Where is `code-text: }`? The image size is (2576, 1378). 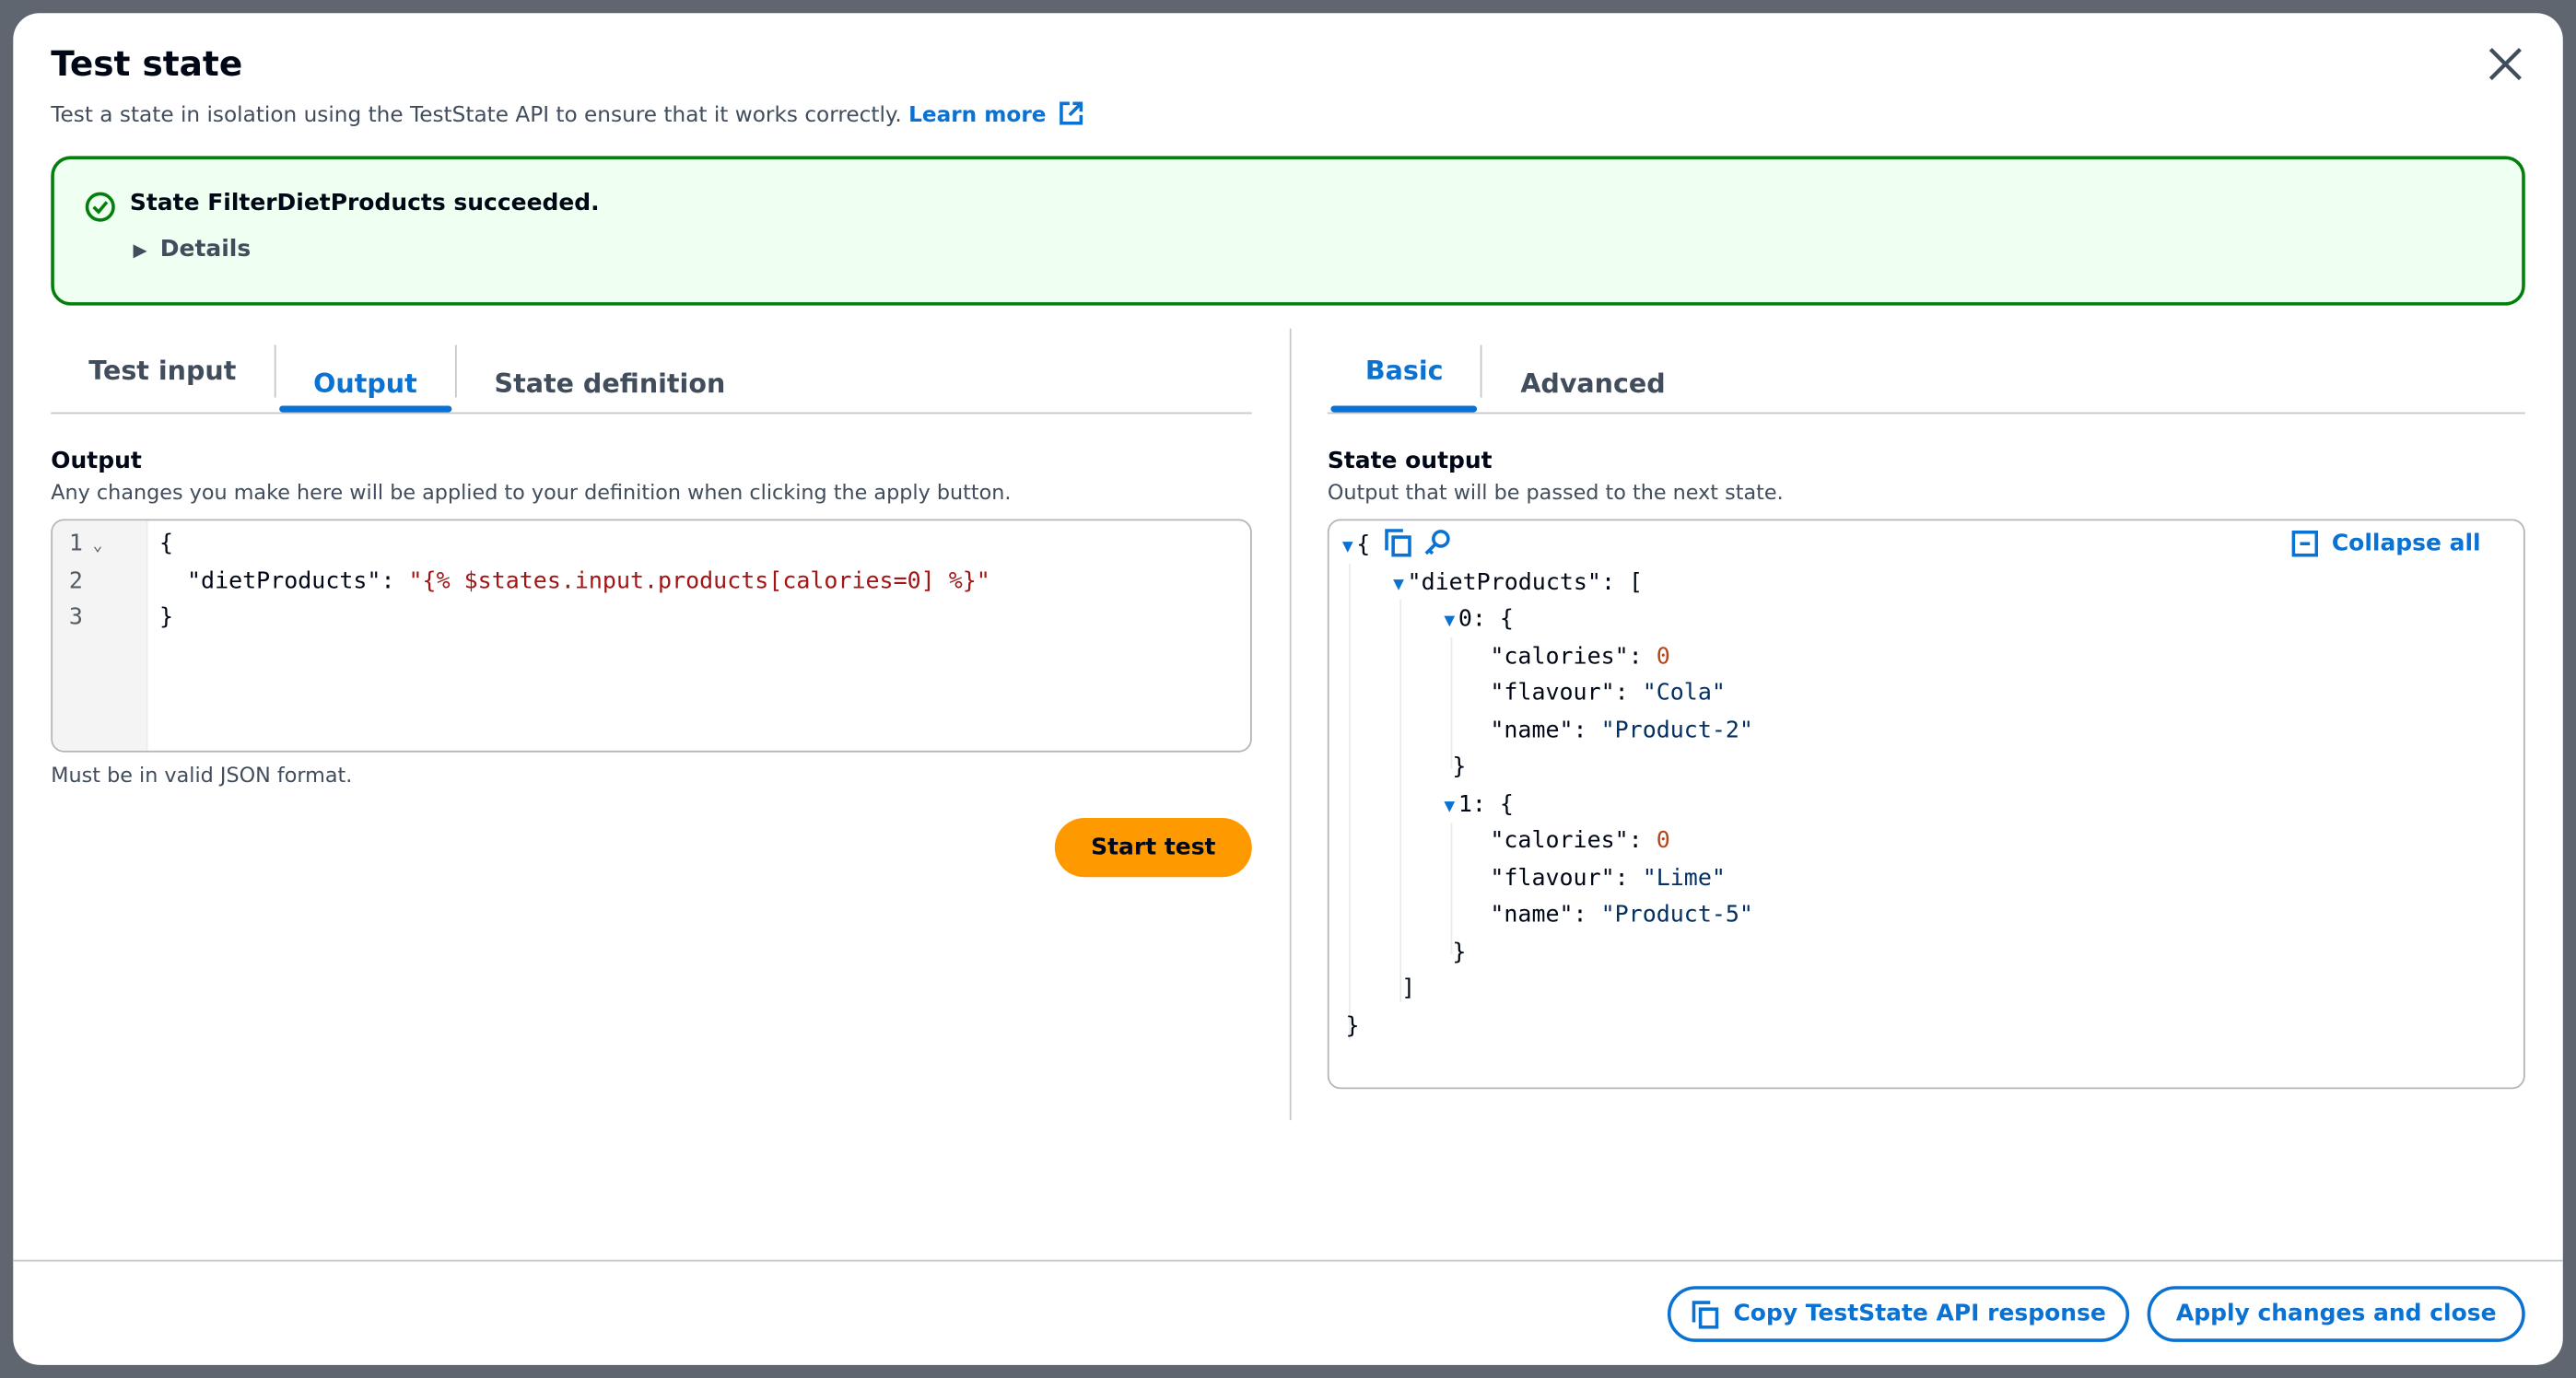 code-text: } is located at coordinates (166, 617).